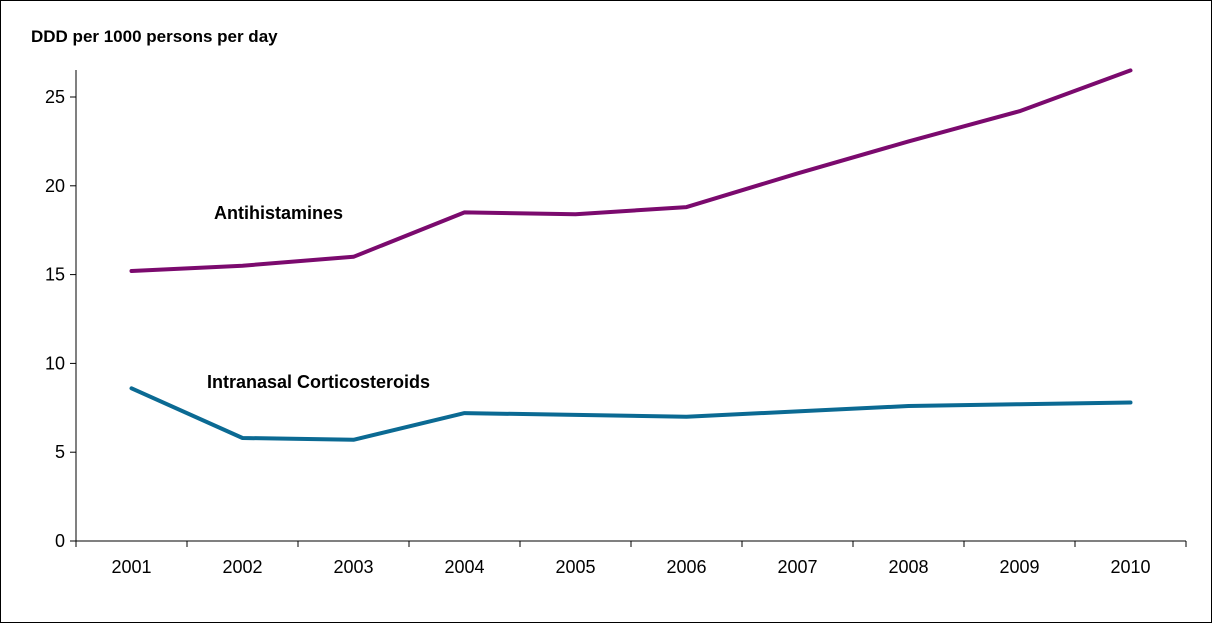 This screenshot has height=623, width=1212. Describe the element at coordinates (318, 382) in the screenshot. I see `series-label-intranasal-corticosteroids: Intranasal Corticosteroids` at that location.